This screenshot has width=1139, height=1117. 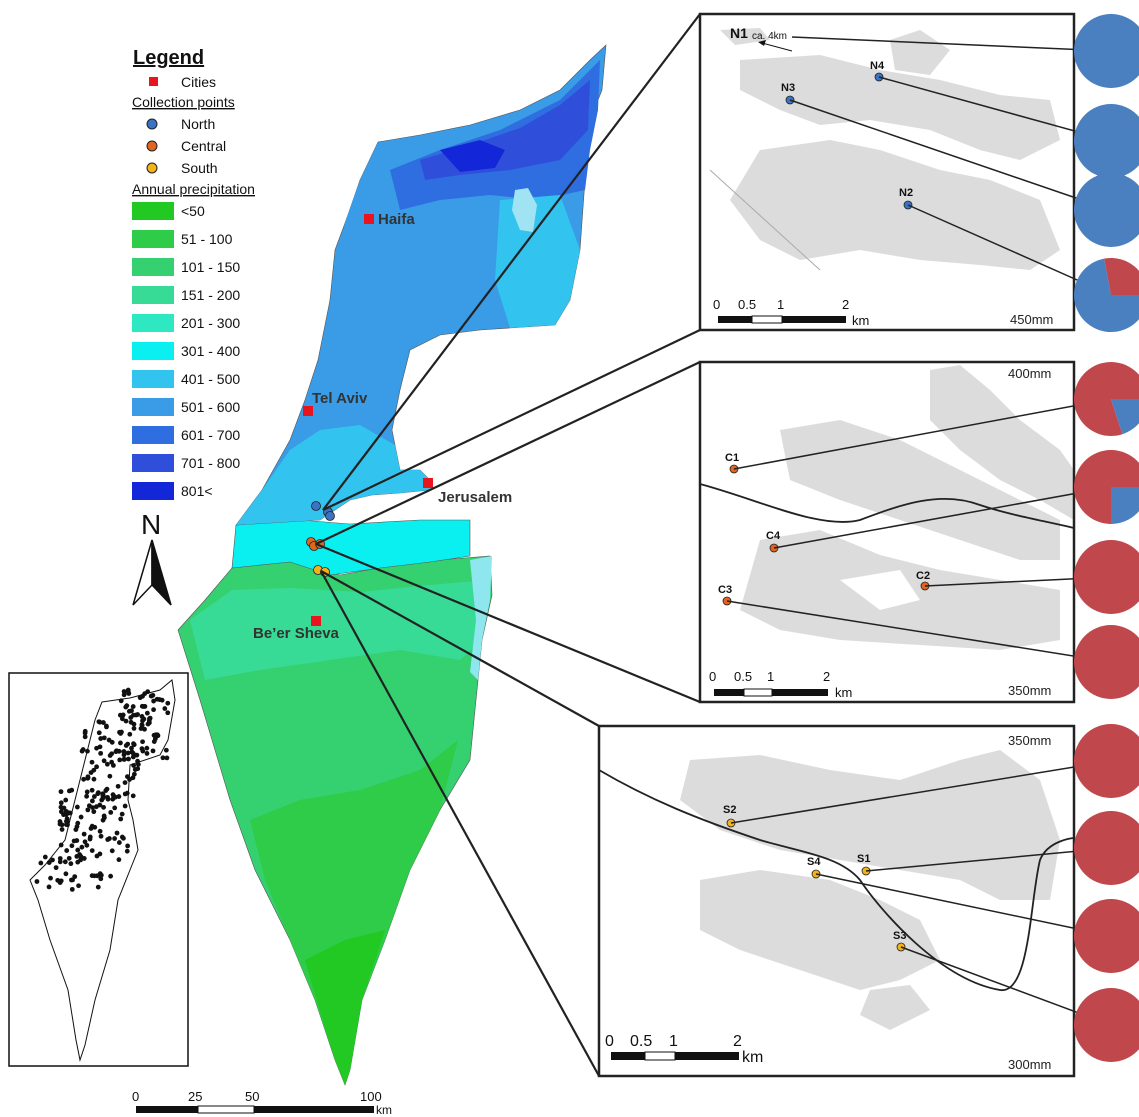 I want to click on leader-south-bottom, so click(x=460, y=823).